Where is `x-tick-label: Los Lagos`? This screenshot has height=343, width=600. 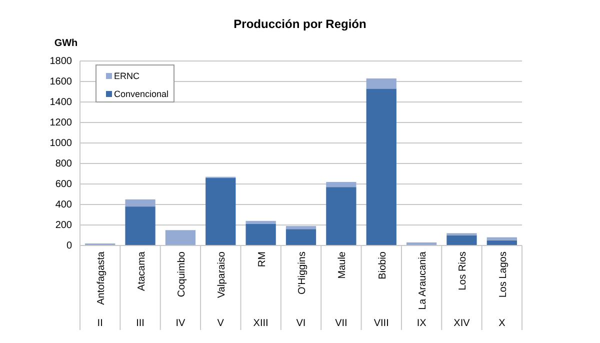
x-tick-label: Los Lagos is located at coordinates (503, 275).